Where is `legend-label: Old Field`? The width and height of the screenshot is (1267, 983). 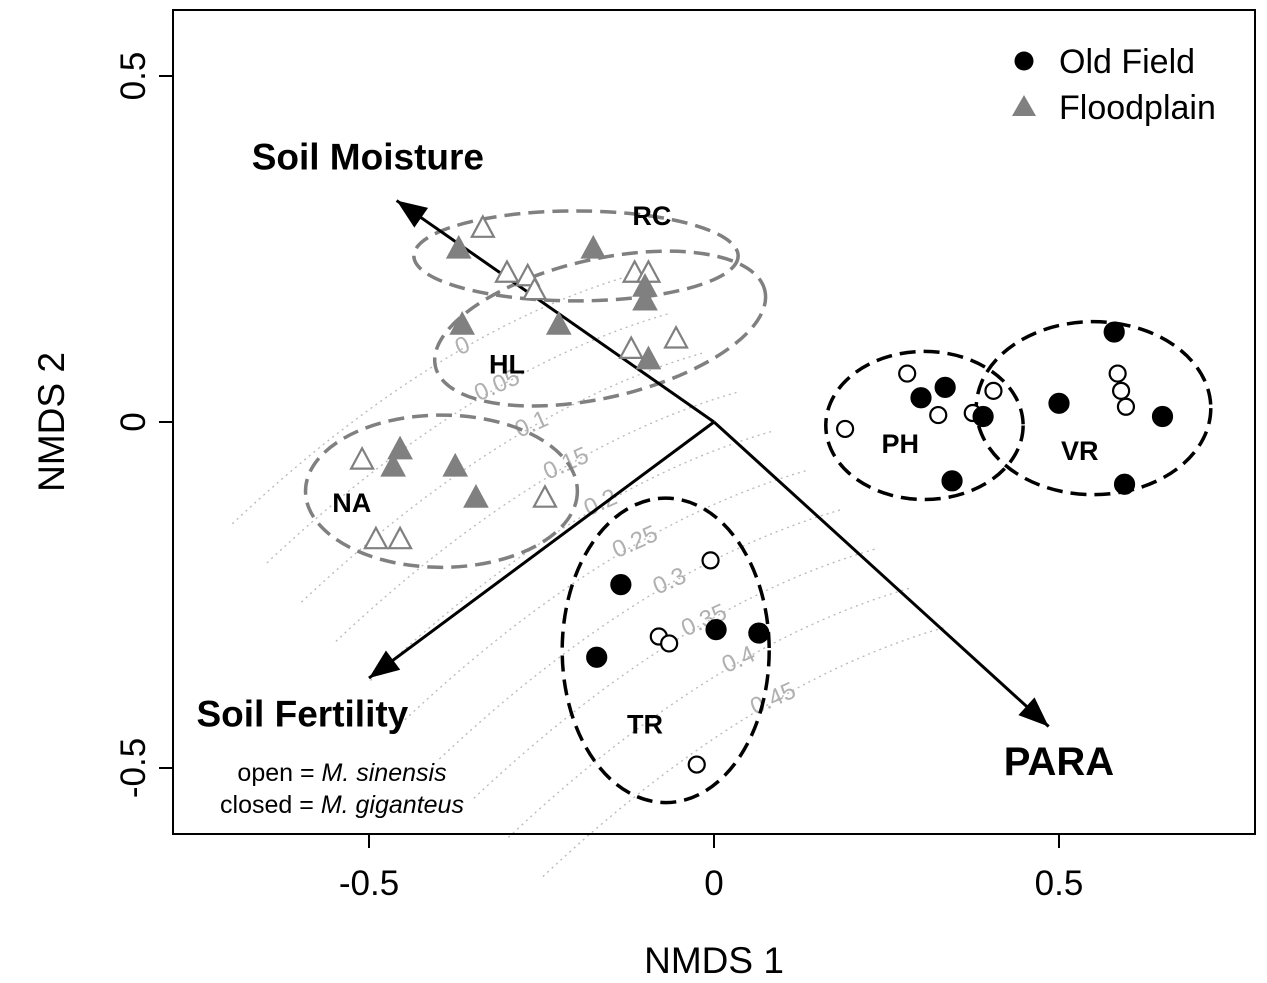 legend-label: Old Field is located at coordinates (1127, 62).